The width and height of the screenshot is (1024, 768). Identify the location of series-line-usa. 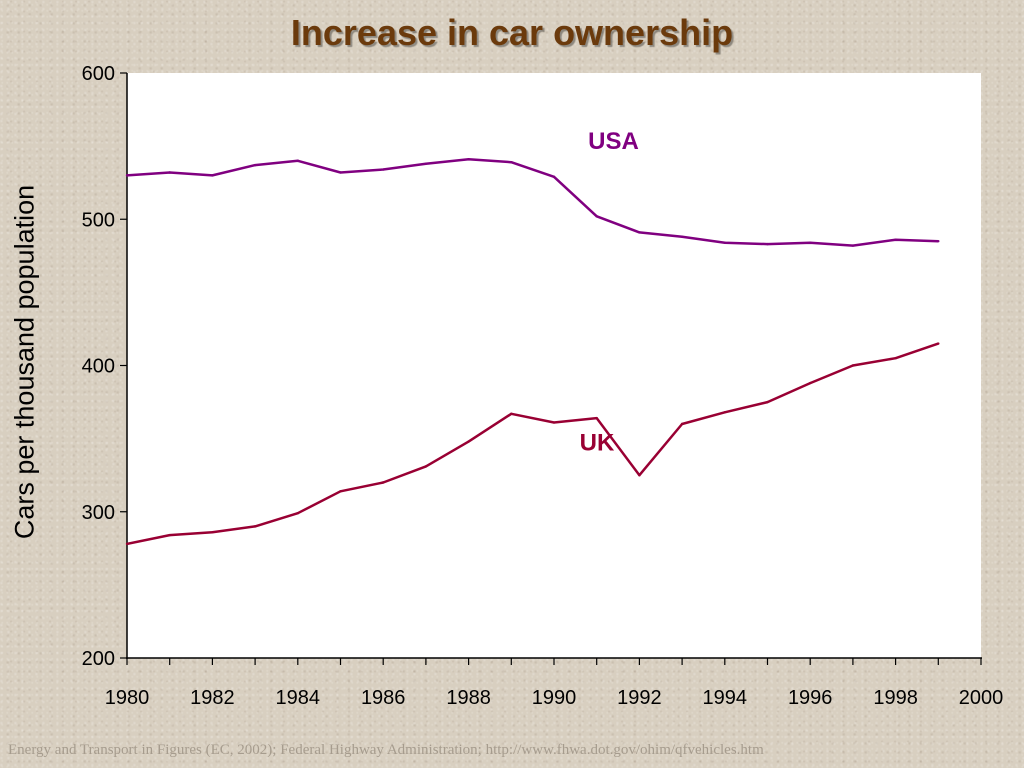
(532, 202).